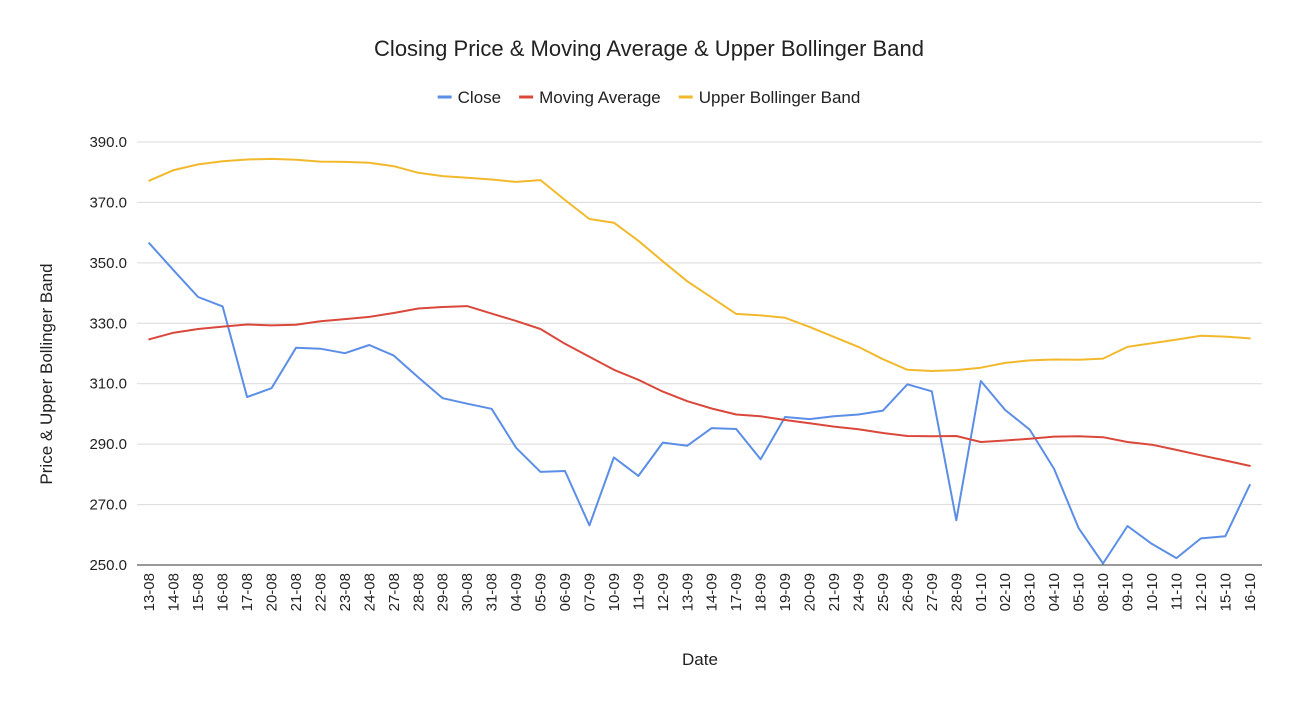 This screenshot has width=1298, height=704. Describe the element at coordinates (736, 592) in the screenshot. I see `x-tick-label: 17-09` at that location.